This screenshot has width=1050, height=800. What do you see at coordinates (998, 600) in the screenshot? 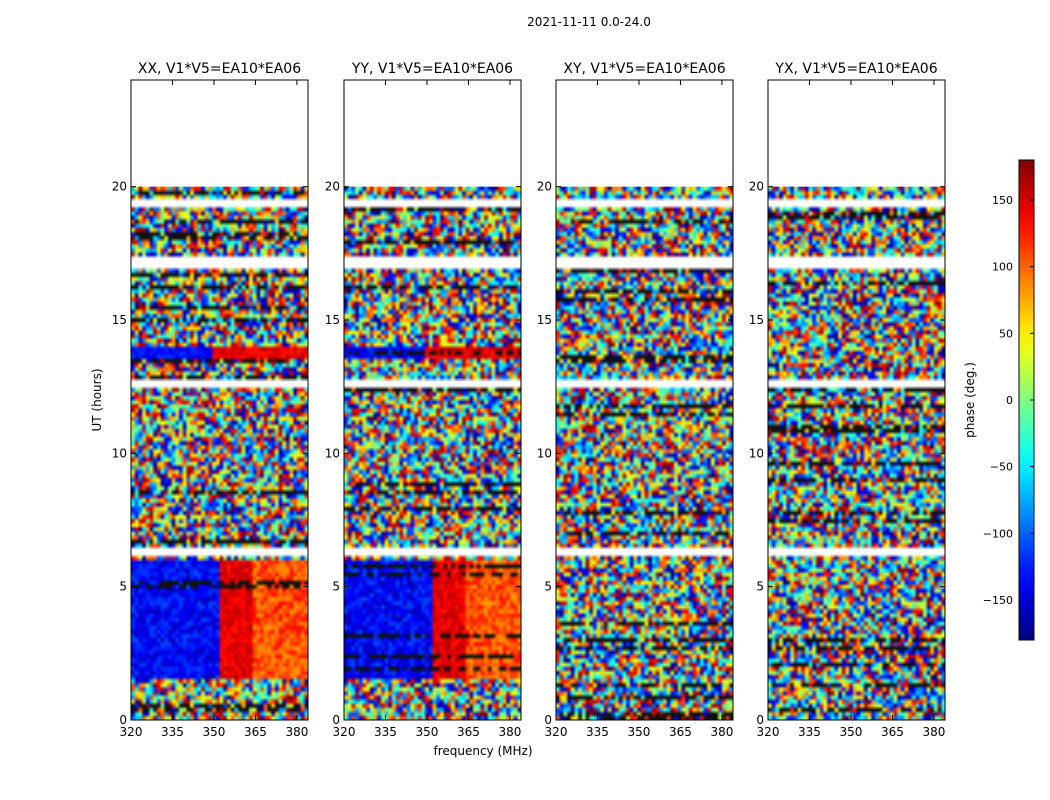
I see `colorbar-tick-label: −150` at bounding box center [998, 600].